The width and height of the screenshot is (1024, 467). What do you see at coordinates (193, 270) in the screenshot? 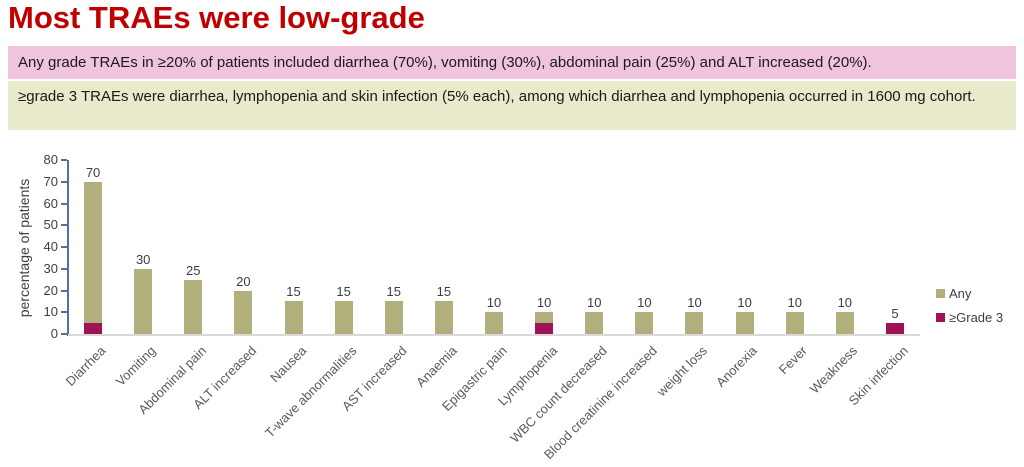
I see `bar-value-label: 25` at bounding box center [193, 270].